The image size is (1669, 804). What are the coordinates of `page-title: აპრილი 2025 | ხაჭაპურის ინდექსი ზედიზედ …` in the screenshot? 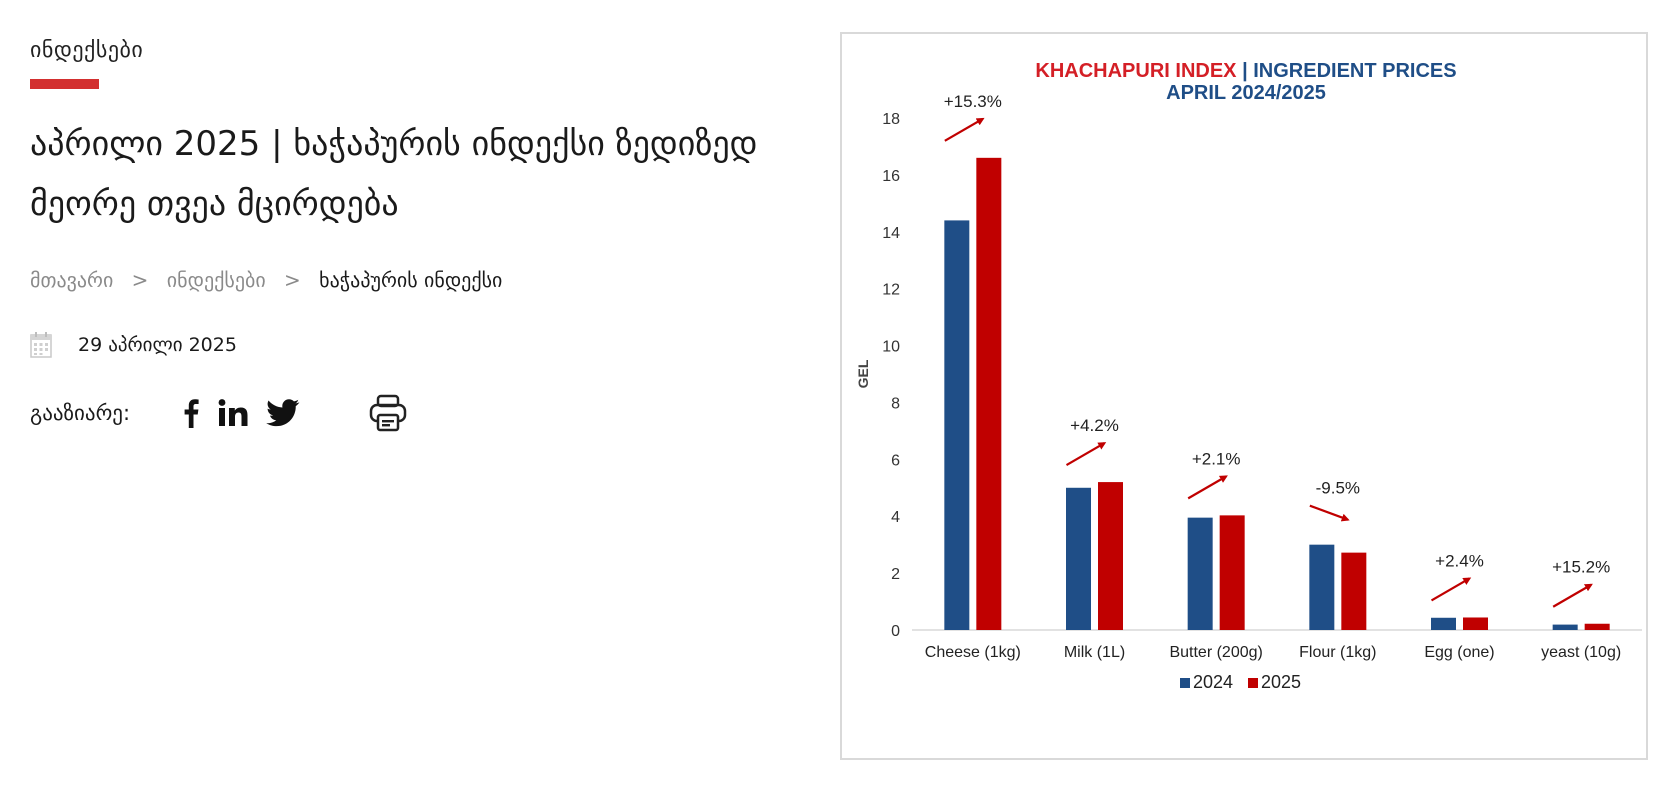 It's located at (394, 174).